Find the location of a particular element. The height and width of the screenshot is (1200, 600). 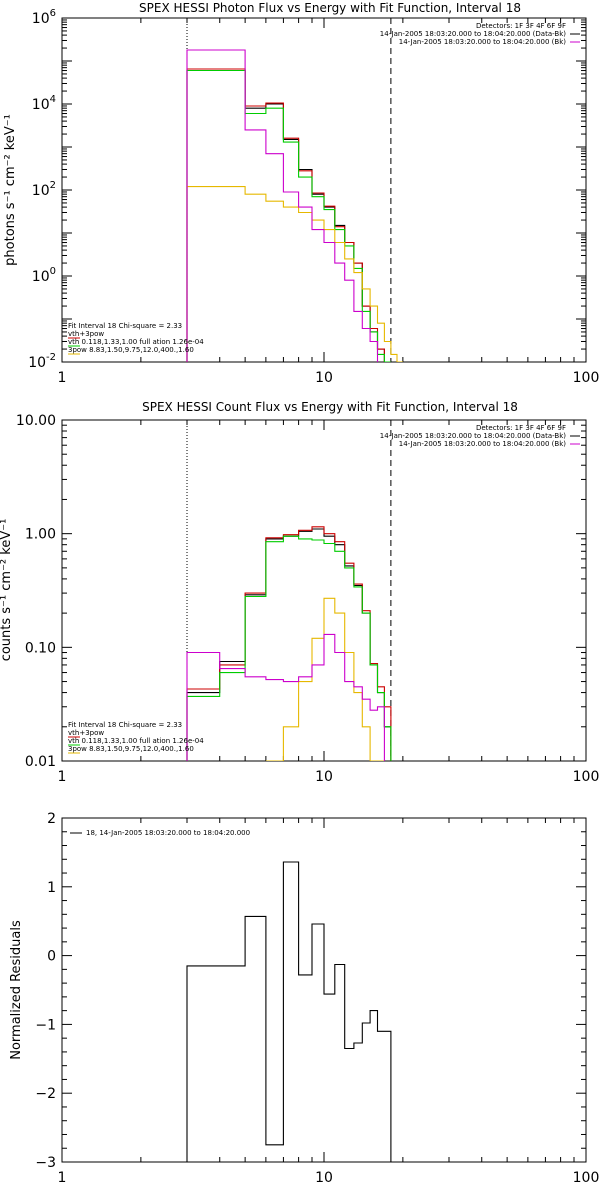

y-tick-label: 10⁶ is located at coordinates (44, 17).